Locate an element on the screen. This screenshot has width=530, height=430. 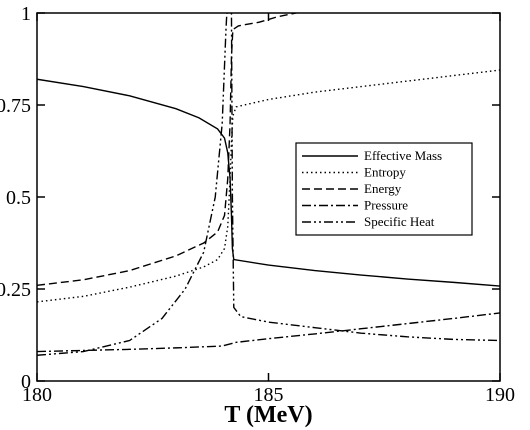
legend-label: Entropy is located at coordinates (385, 172).